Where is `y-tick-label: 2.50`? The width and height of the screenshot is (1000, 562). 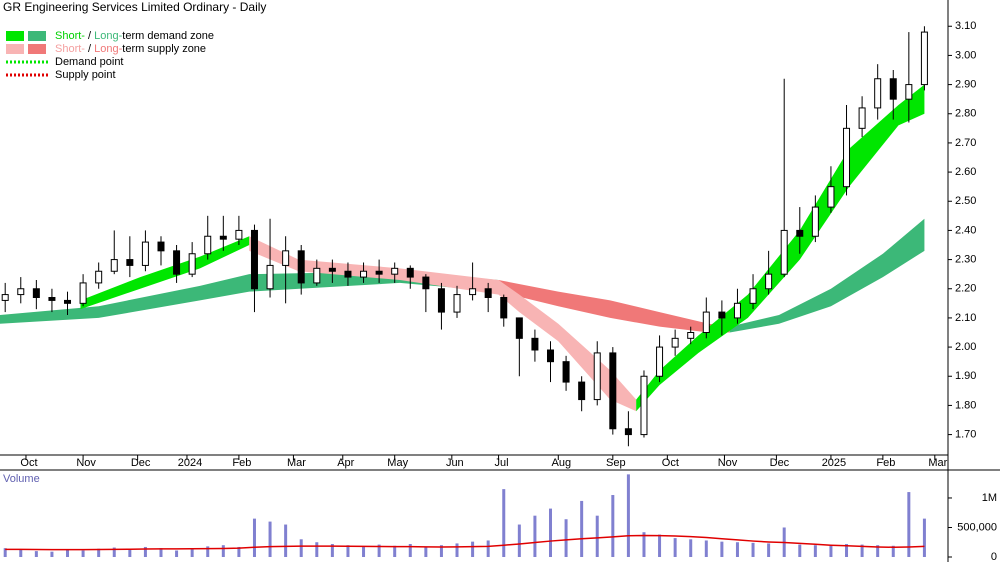
y-tick-label: 2.50 is located at coordinates (965, 201).